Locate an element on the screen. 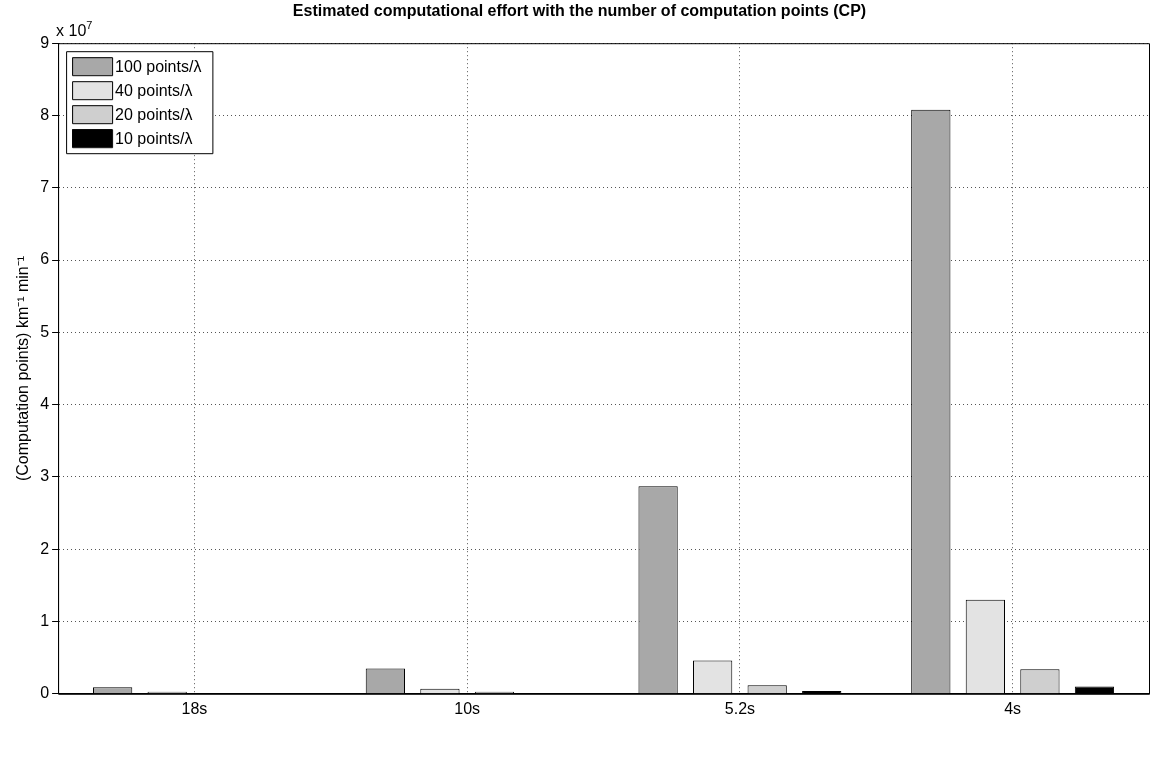 The width and height of the screenshot is (1165, 775). legend-label: 100 points/λ is located at coordinates (158, 66).